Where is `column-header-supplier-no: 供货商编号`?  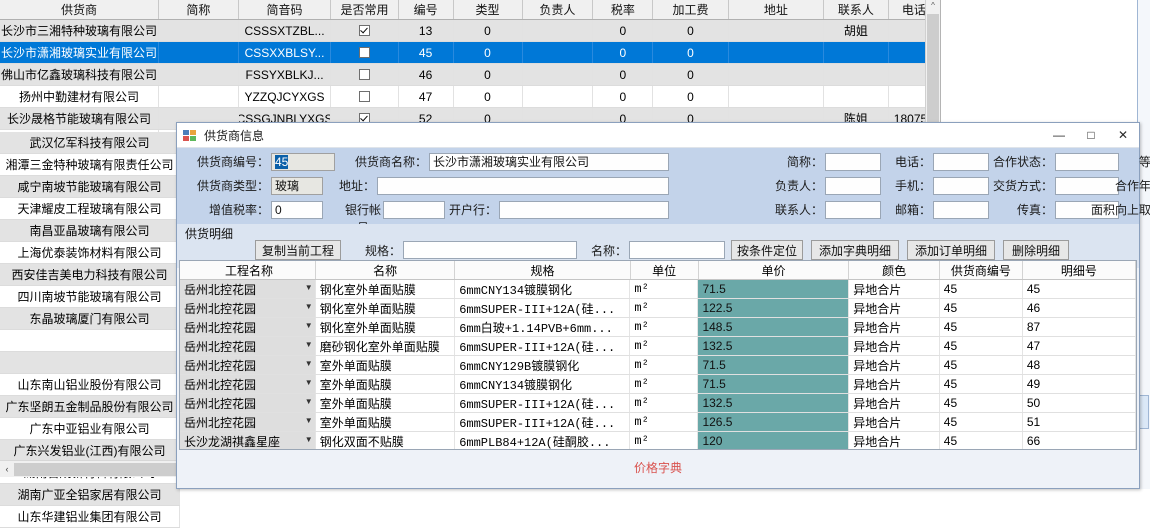
column-header-supplier-no: 供货商编号 is located at coordinates (981, 270).